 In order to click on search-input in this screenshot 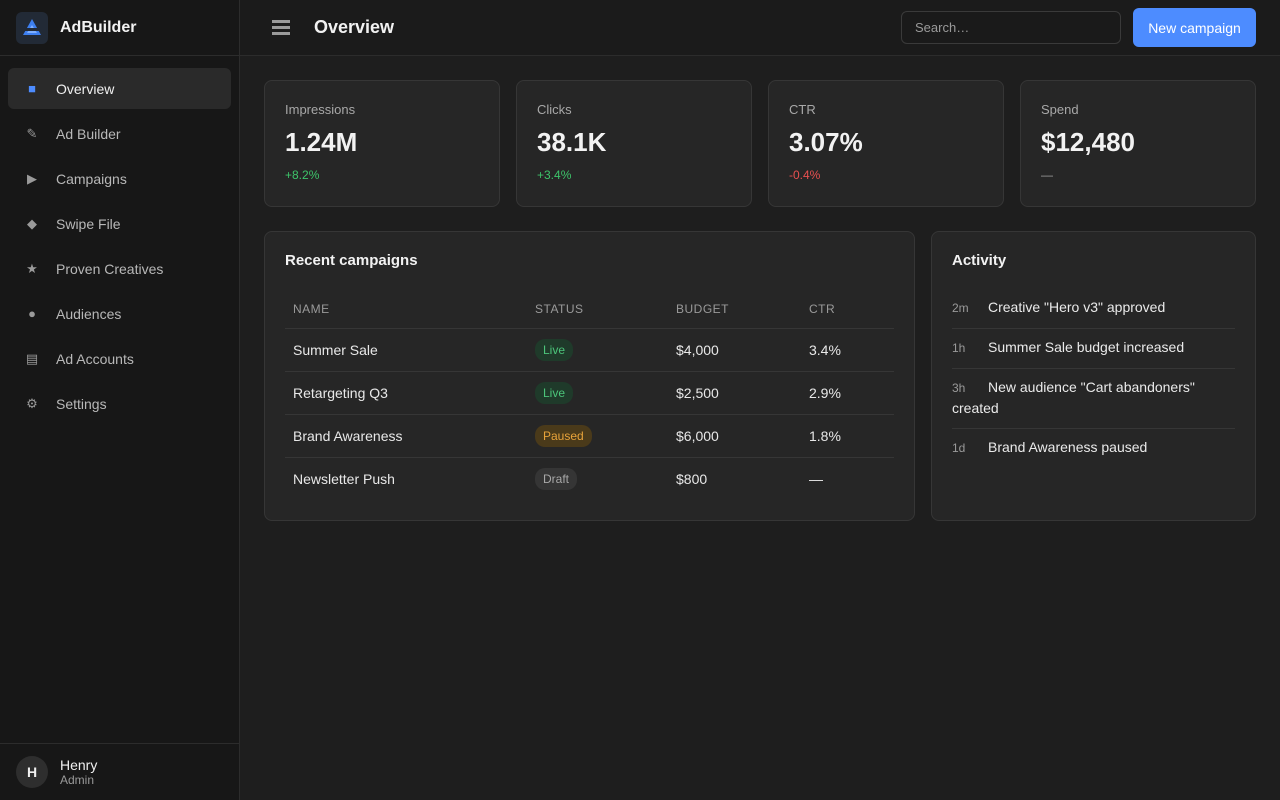, I will do `click(1011, 27)`.